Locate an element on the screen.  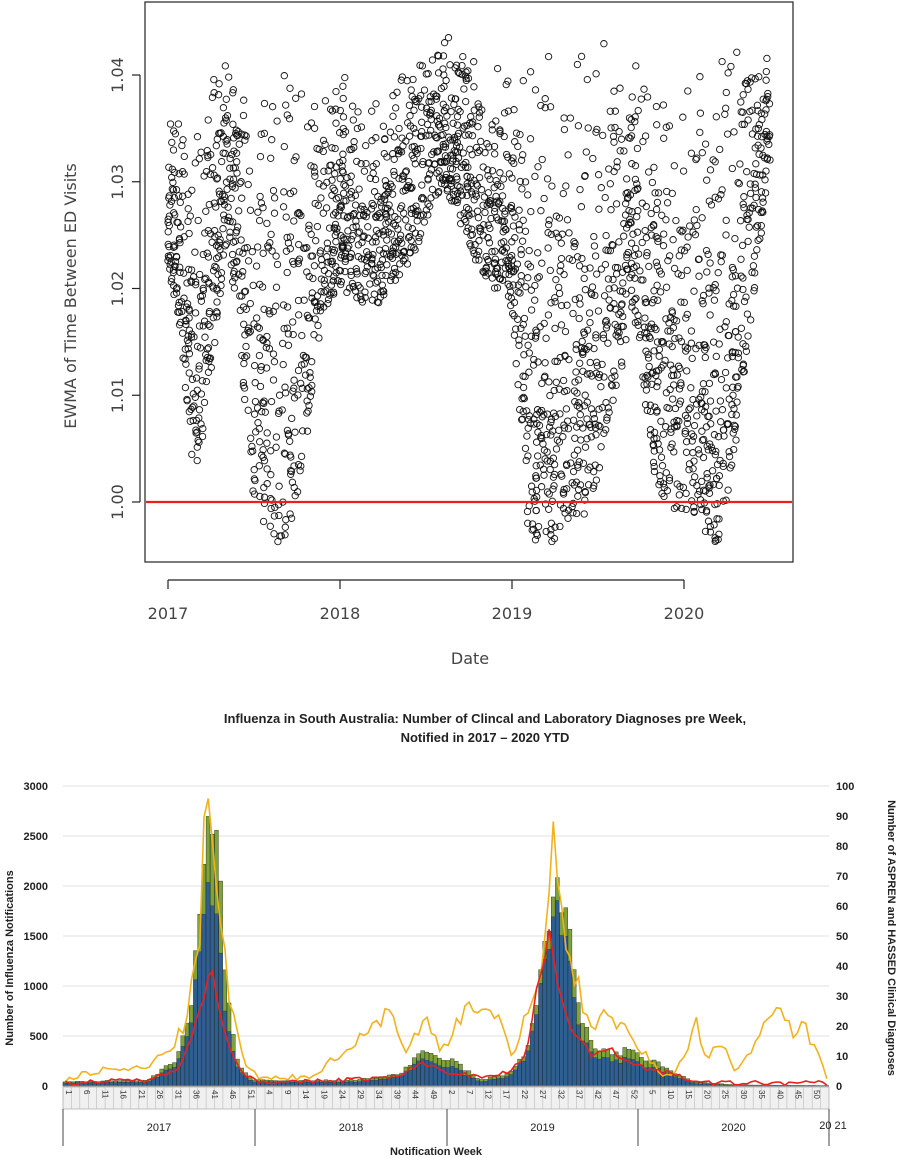
week-label: 47 is located at coordinates (615, 1094).